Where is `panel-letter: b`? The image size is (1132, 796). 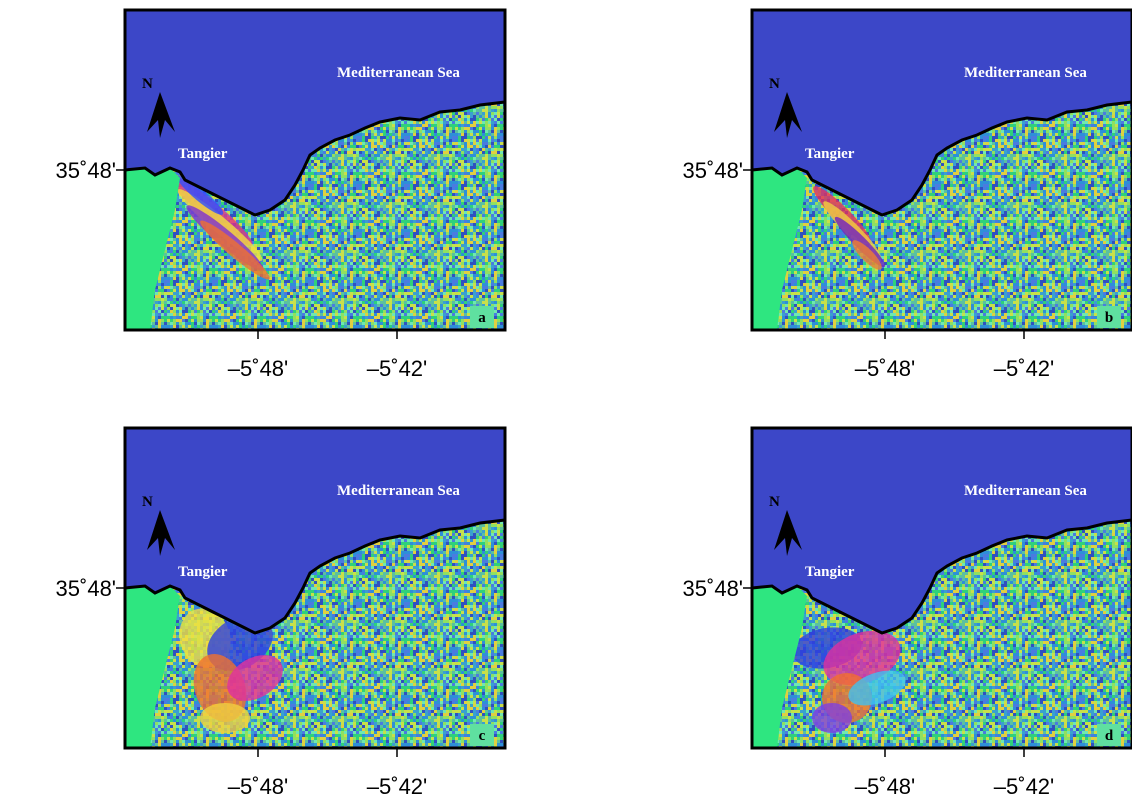 panel-letter: b is located at coordinates (1109, 318).